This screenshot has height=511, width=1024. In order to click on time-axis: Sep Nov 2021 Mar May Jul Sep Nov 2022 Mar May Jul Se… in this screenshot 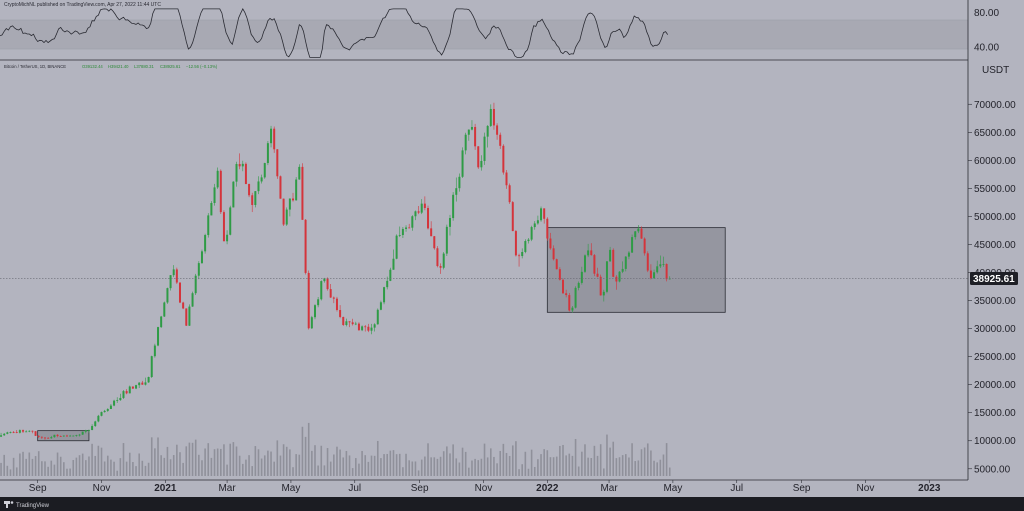, I will do `click(485, 487)`.